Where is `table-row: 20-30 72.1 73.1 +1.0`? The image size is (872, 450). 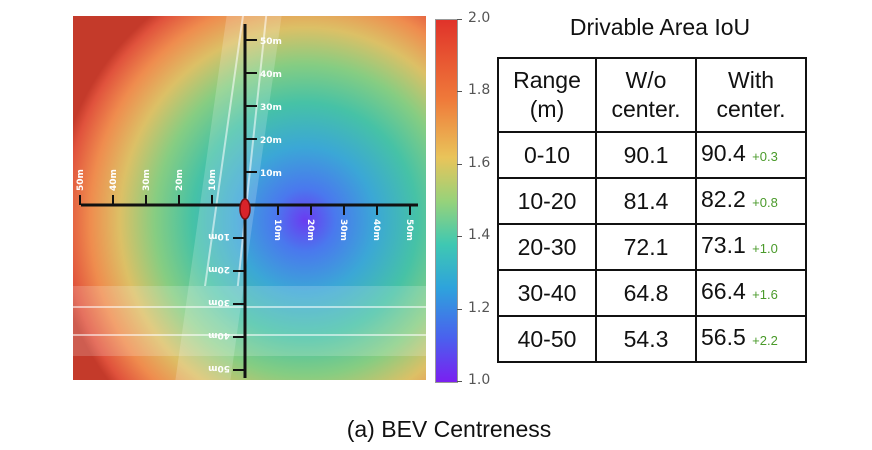 table-row: 20-30 72.1 73.1 +1.0 is located at coordinates (652, 247).